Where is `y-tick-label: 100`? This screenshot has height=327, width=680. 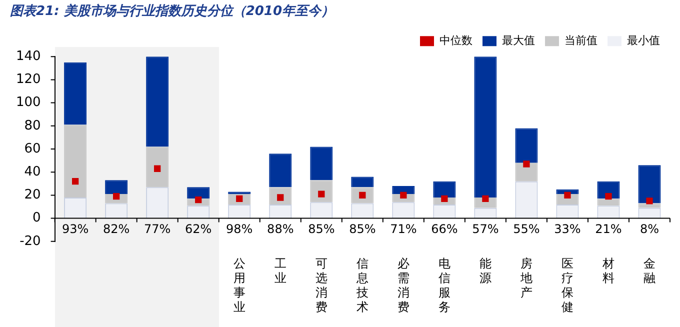 y-tick-label: 100 is located at coordinates (28, 102).